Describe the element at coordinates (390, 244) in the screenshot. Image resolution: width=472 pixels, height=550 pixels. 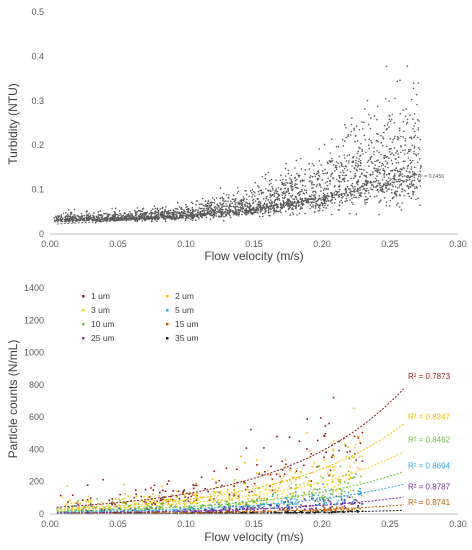
I see `x-tick-label: 0.25` at that location.